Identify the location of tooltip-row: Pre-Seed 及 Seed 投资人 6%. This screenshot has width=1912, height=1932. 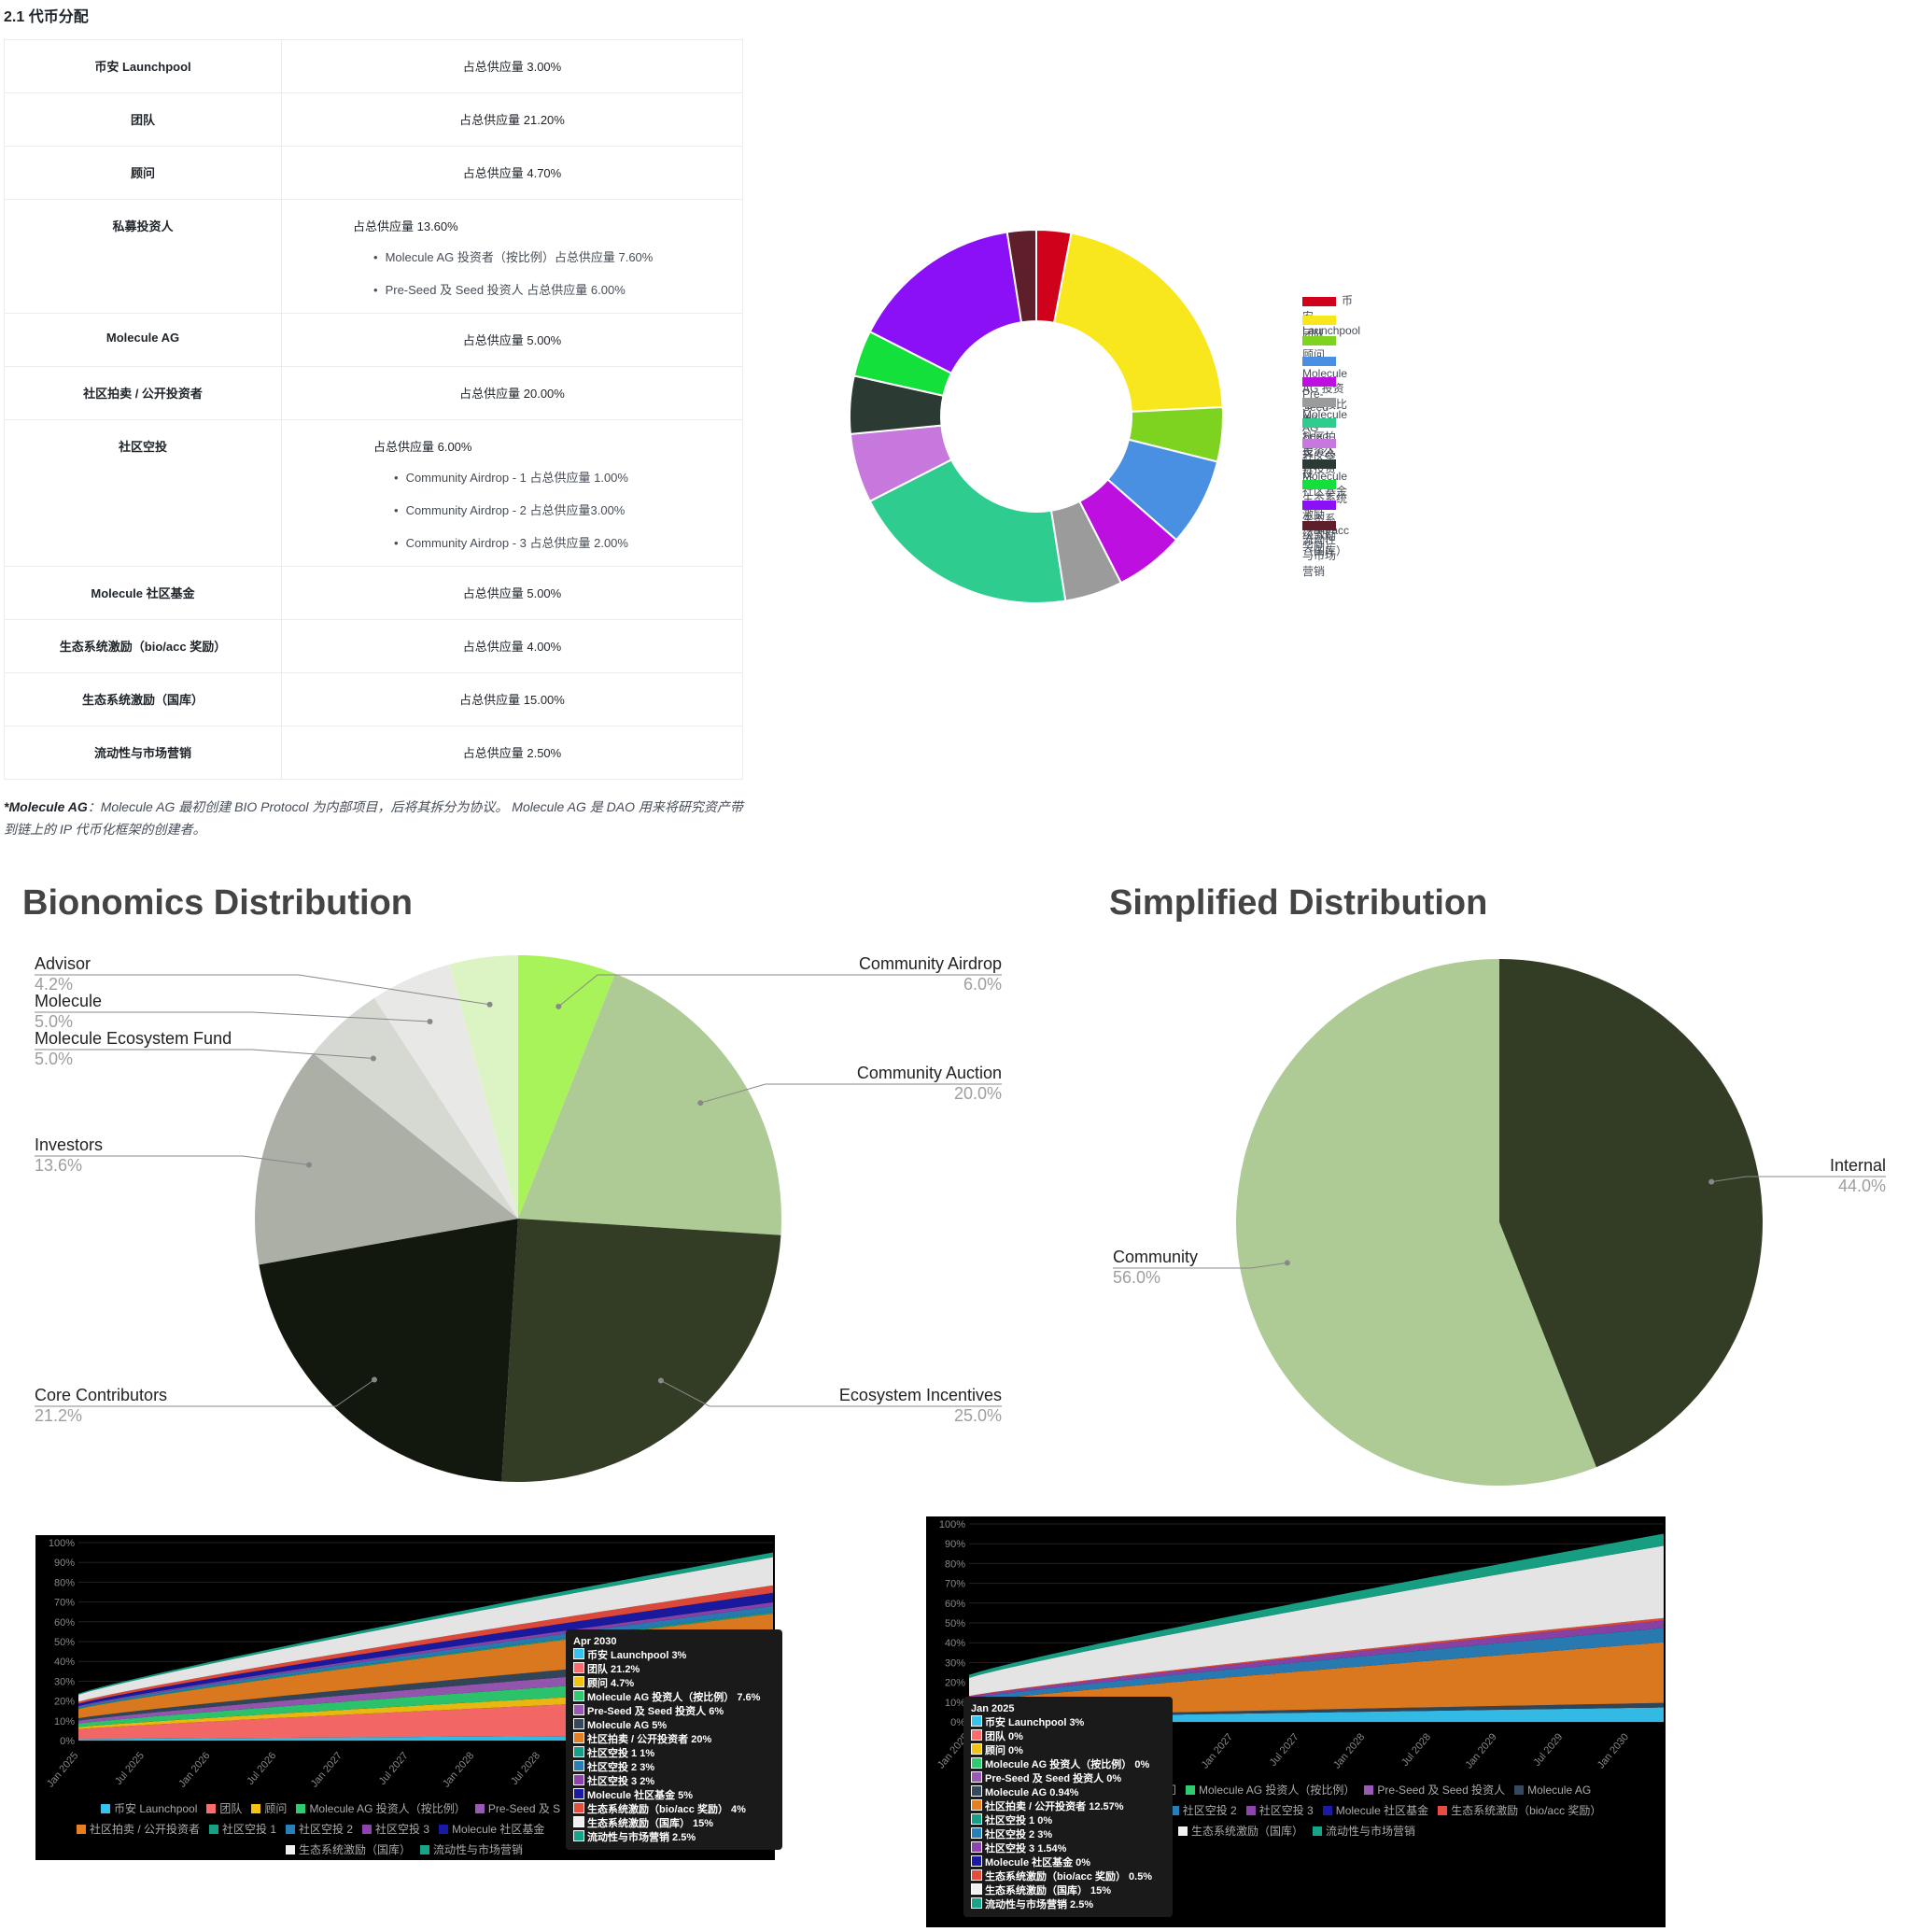
(674, 1711).